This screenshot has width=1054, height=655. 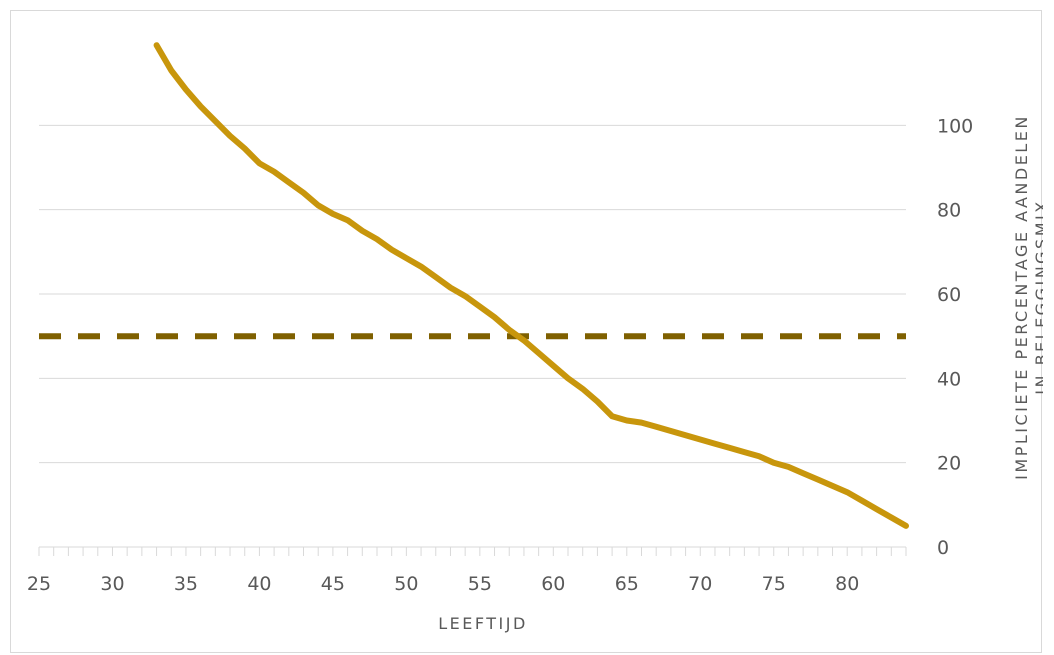 I want to click on x-tick-label-65: 65, so click(x=627, y=584).